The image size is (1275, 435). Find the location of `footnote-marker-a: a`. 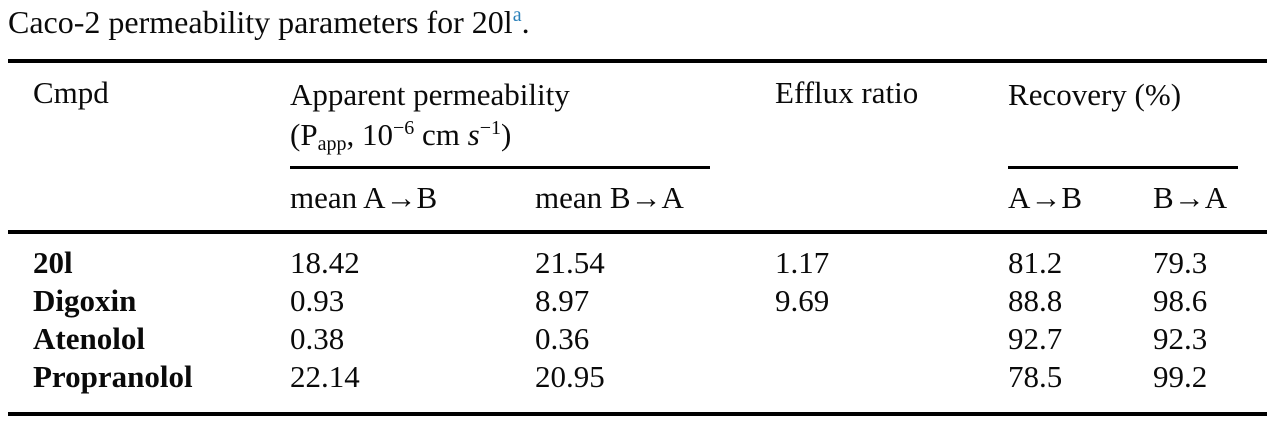

footnote-marker-a: a is located at coordinates (517, 15).